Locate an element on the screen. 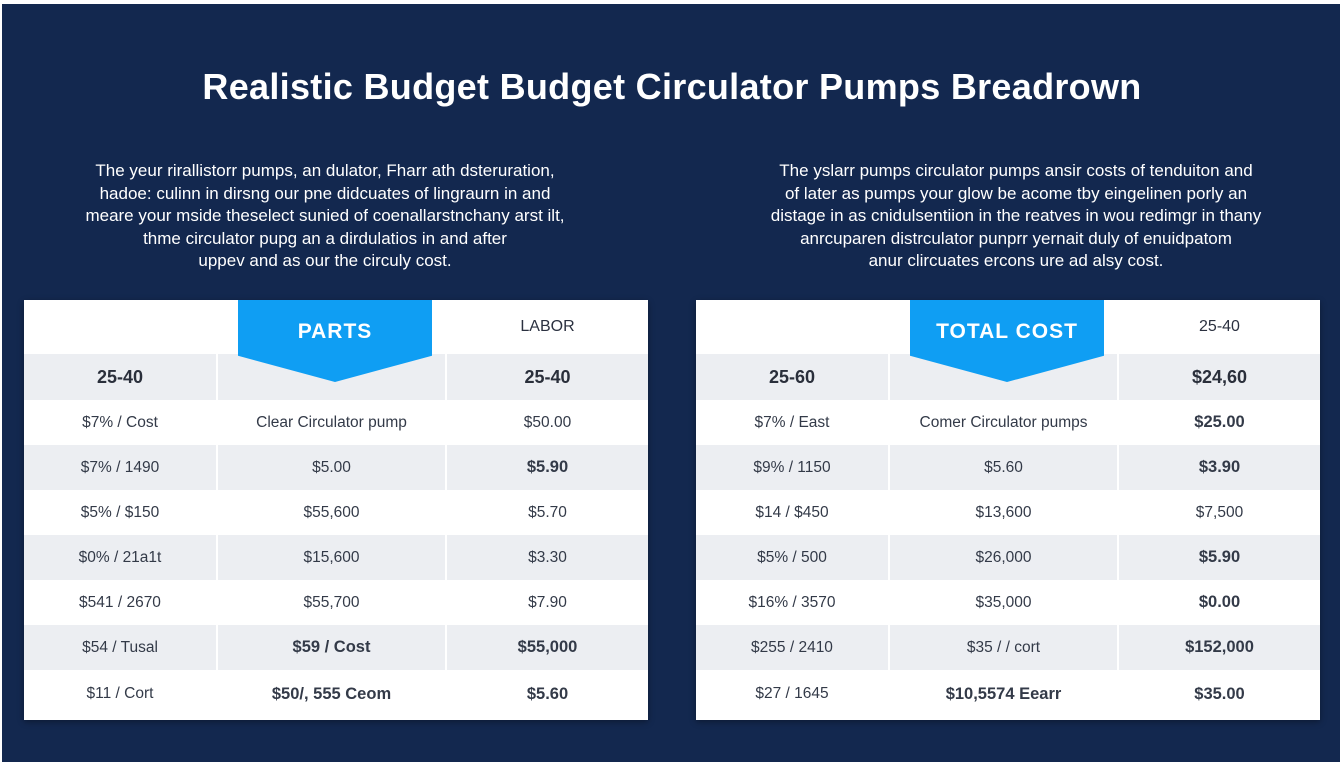 The width and height of the screenshot is (1344, 768). table-row: $0% / 21a1t $15,600 $3.30 is located at coordinates (336, 557).